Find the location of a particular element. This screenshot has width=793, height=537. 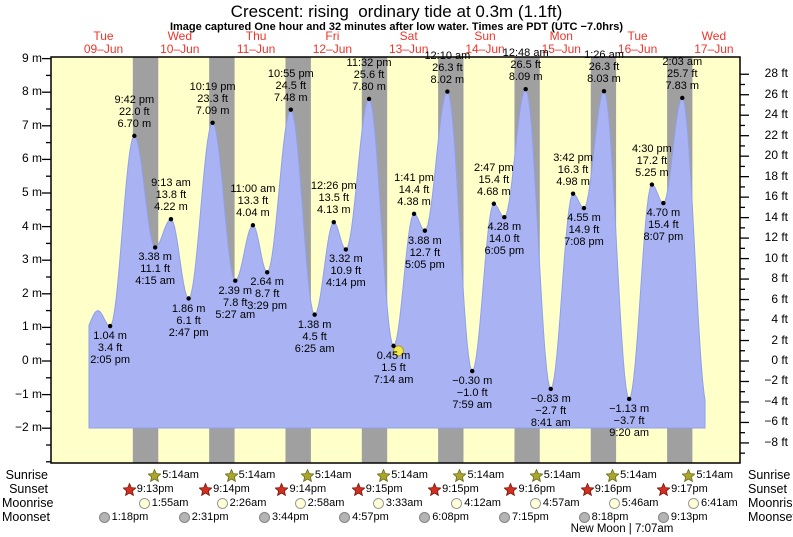

astro-event-moonset: 9:13pm is located at coordinates (682, 517).